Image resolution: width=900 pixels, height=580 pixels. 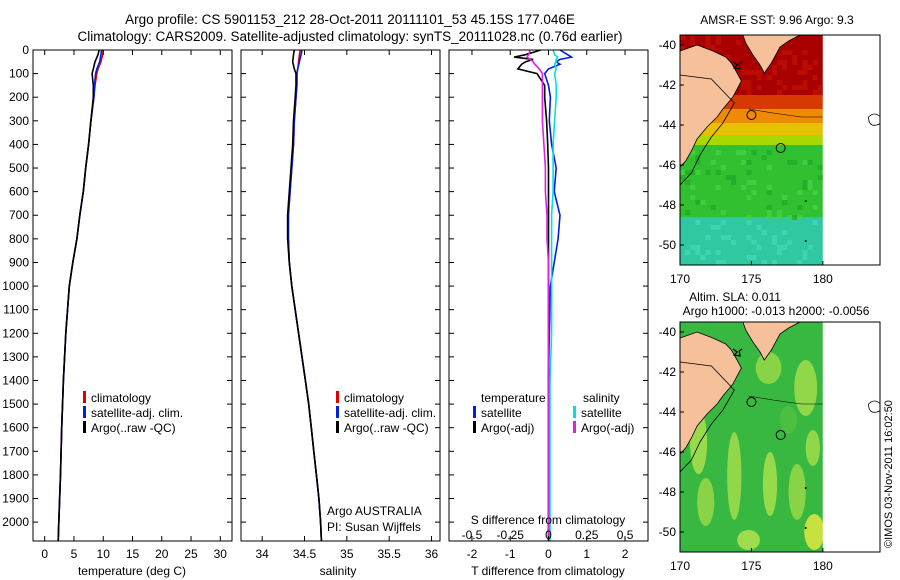 What do you see at coordinates (785, 400) in the screenshot?
I see `chatham-rise-contour` at bounding box center [785, 400].